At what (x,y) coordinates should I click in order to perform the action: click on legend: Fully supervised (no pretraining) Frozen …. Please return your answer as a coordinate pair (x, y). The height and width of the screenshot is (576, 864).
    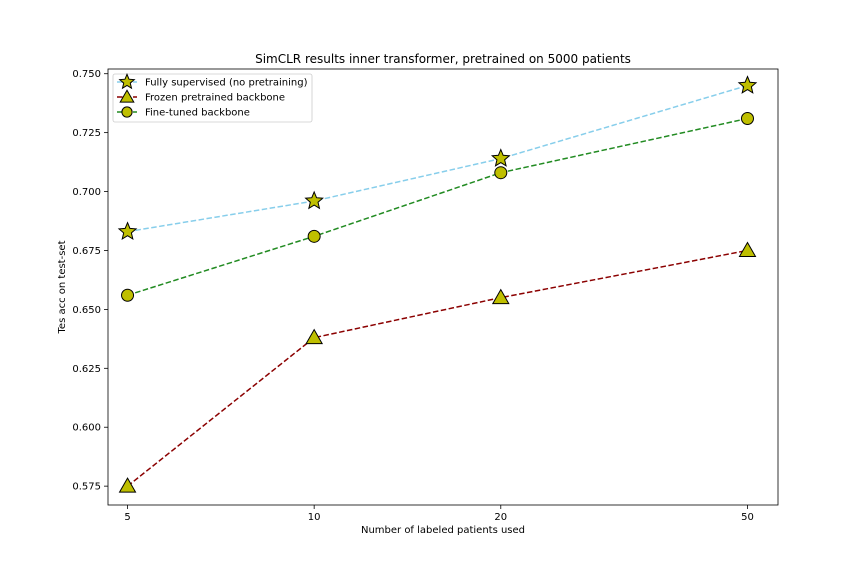
    Looking at the image, I should click on (212, 98).